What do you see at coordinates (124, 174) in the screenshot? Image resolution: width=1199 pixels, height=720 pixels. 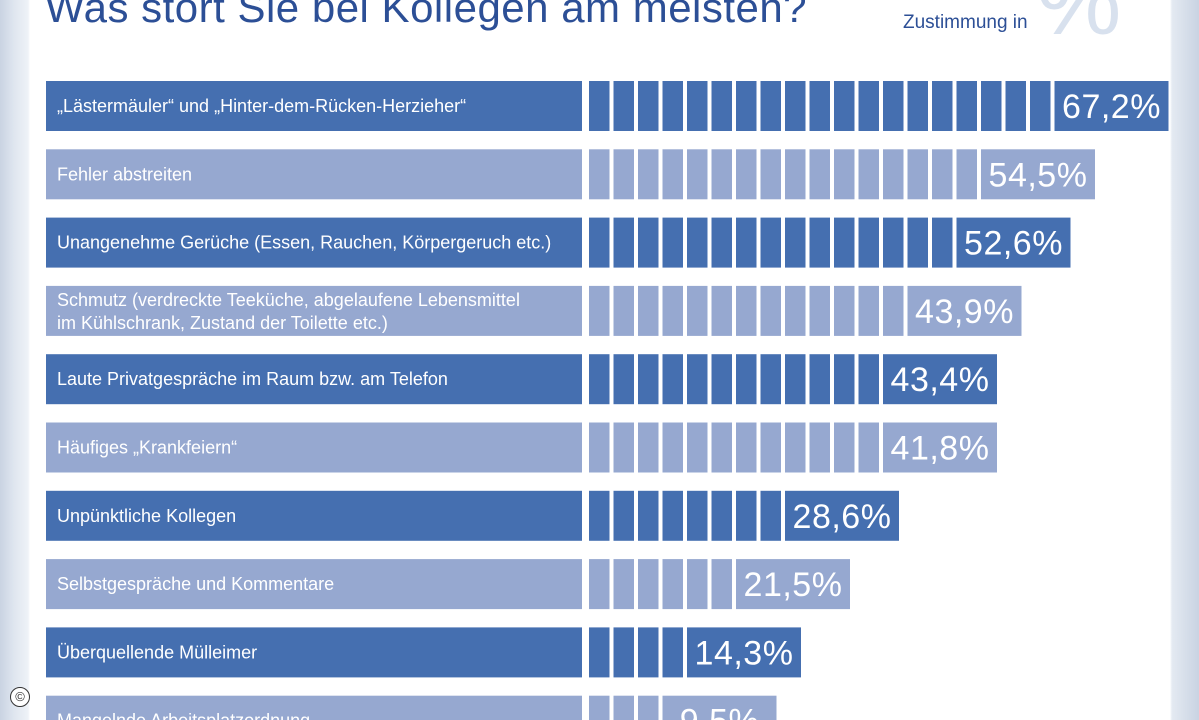 I see `category-label: Fehler abstreiten` at bounding box center [124, 174].